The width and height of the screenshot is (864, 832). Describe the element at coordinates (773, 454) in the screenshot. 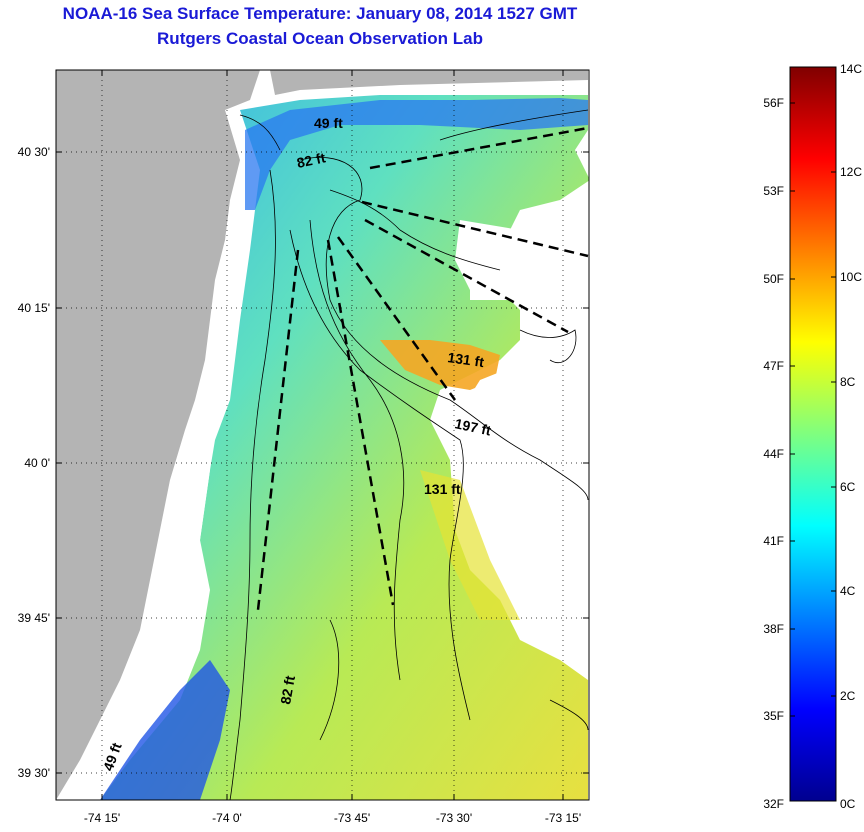

I see `colorbar-label-f: 44F` at that location.